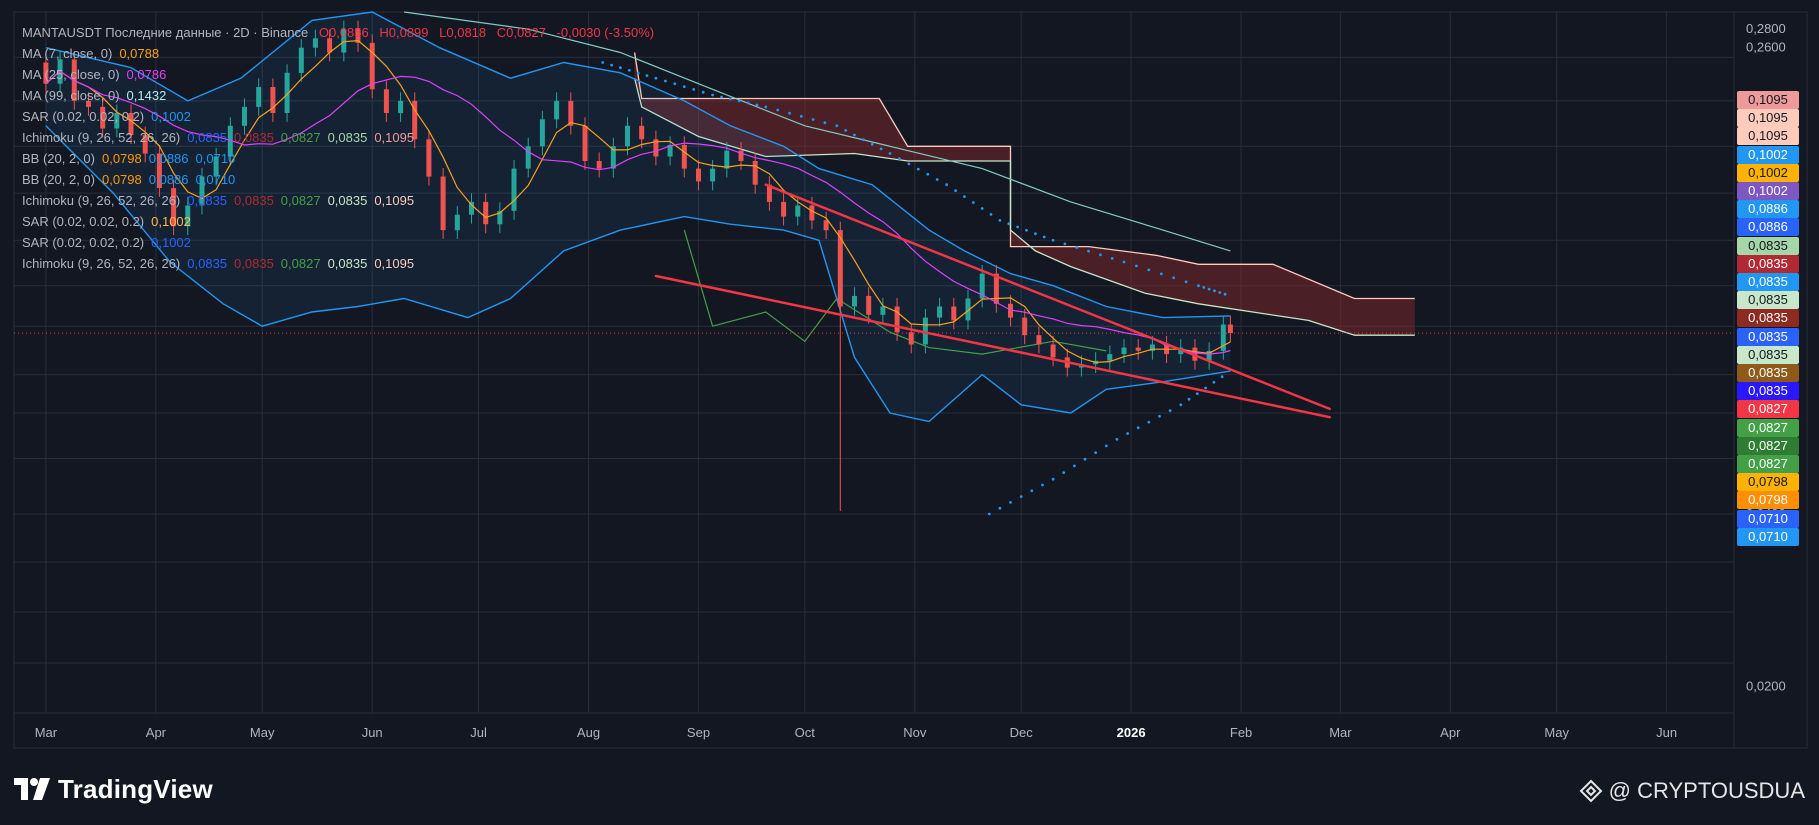 The width and height of the screenshot is (1819, 825). Describe the element at coordinates (874, 730) in the screenshot. I see `time-axis-pane` at that location.